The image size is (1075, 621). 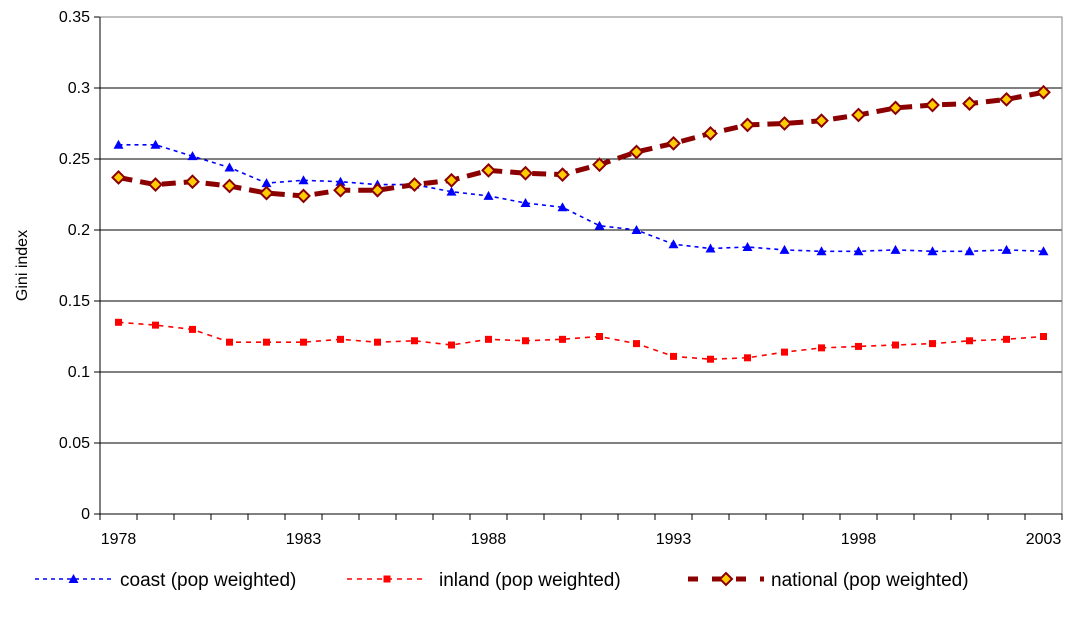 I want to click on x-tick-label: 1998, so click(x=859, y=539).